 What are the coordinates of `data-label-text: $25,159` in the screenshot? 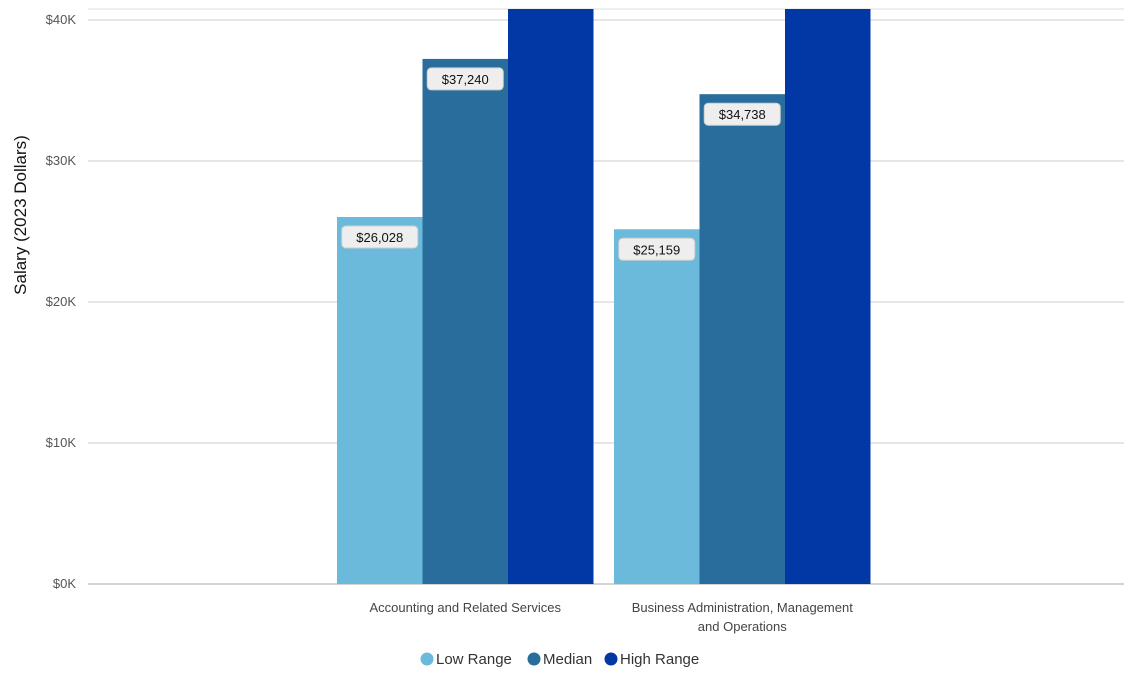 It's located at (656, 249).